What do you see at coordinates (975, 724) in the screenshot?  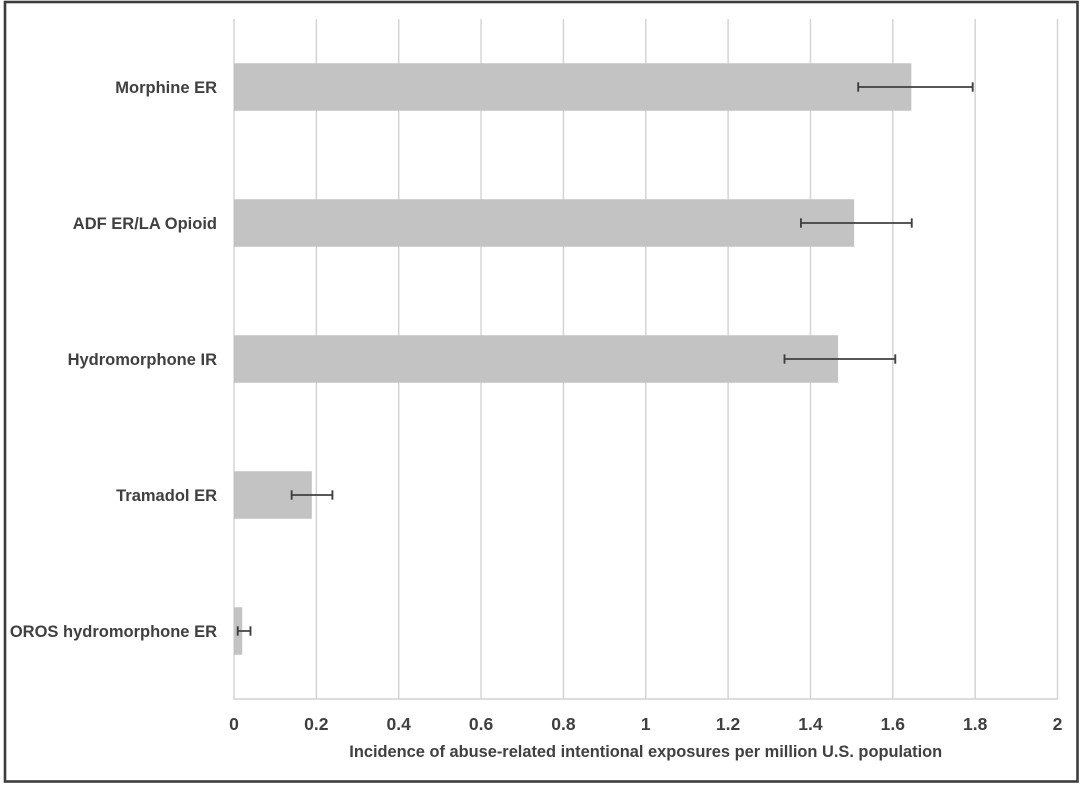 I see `svg-text: 1.8` at bounding box center [975, 724].